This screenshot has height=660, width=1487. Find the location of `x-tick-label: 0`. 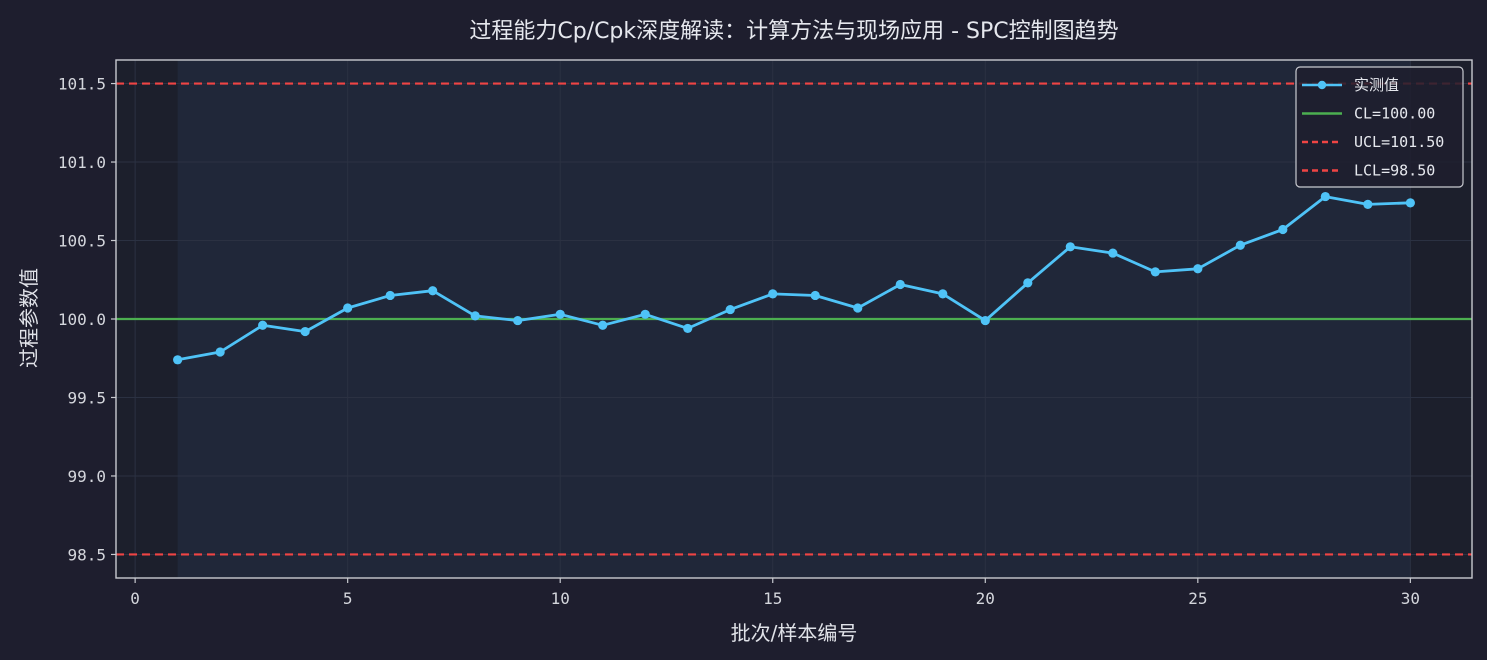

x-tick-label: 0 is located at coordinates (135, 598).